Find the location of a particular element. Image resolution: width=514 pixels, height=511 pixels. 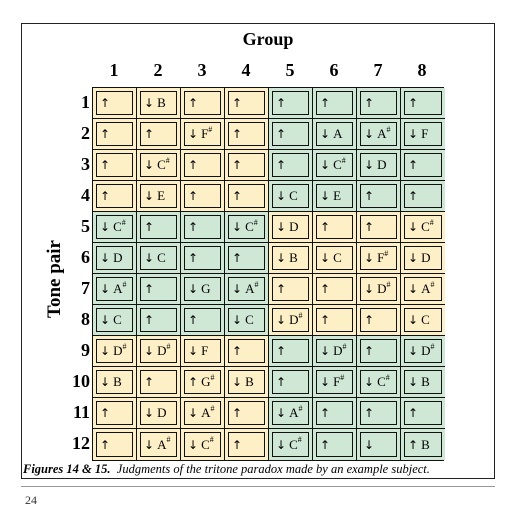

judgment-cell: ↑ B is located at coordinates (423, 444).